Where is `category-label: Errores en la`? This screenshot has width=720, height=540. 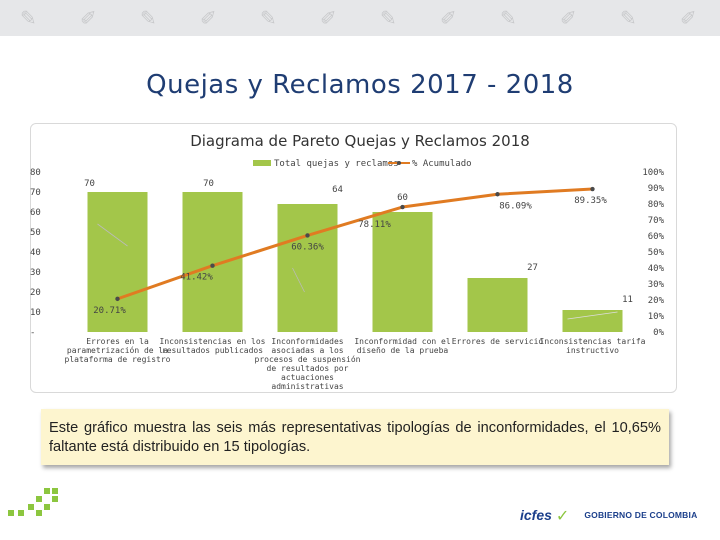 category-label: Errores en la is located at coordinates (117, 341).